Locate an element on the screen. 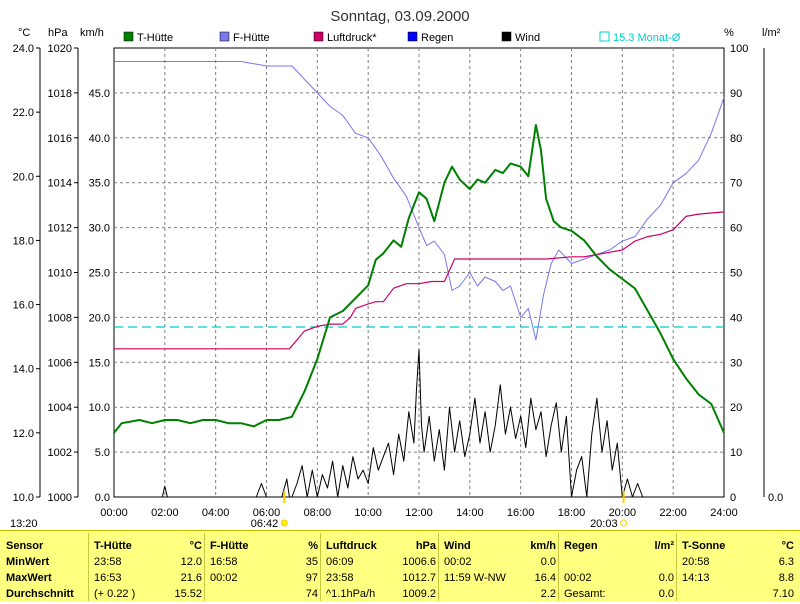 The height and width of the screenshot is (604, 800). humidity-tick-label: 10 is located at coordinates (736, 453).